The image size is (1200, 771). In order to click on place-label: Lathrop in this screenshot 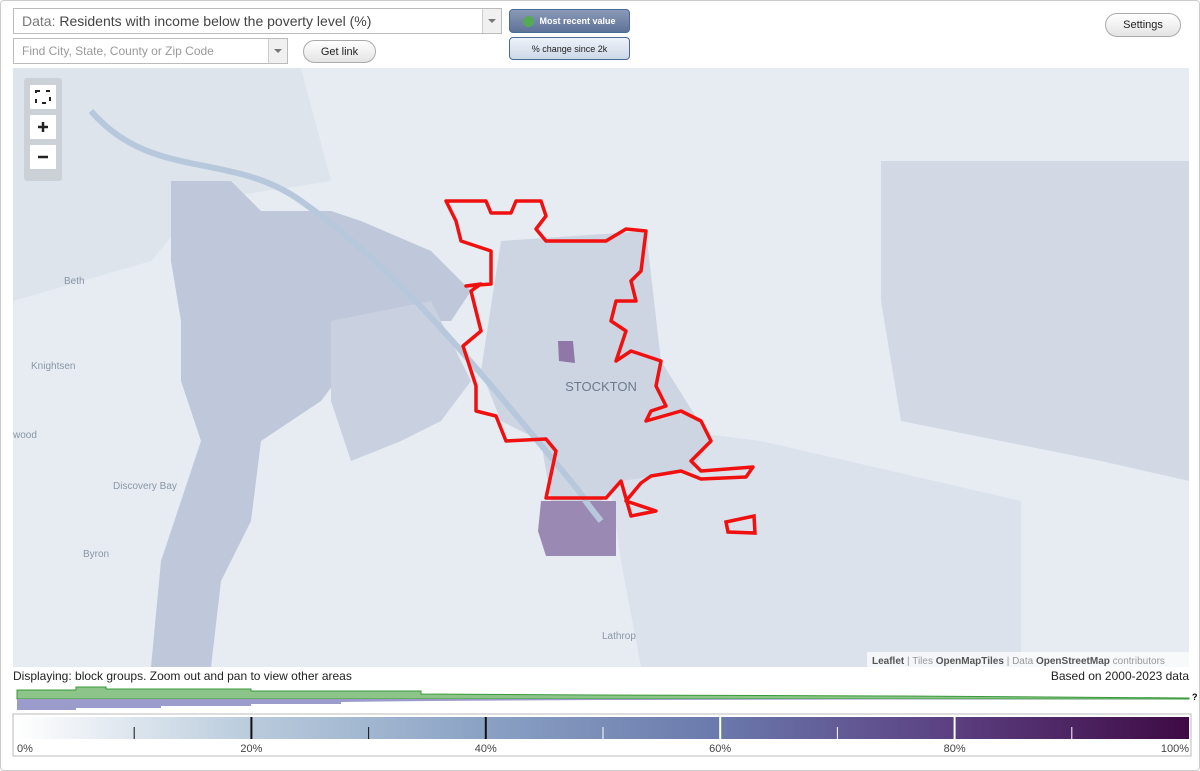, I will do `click(619, 636)`.